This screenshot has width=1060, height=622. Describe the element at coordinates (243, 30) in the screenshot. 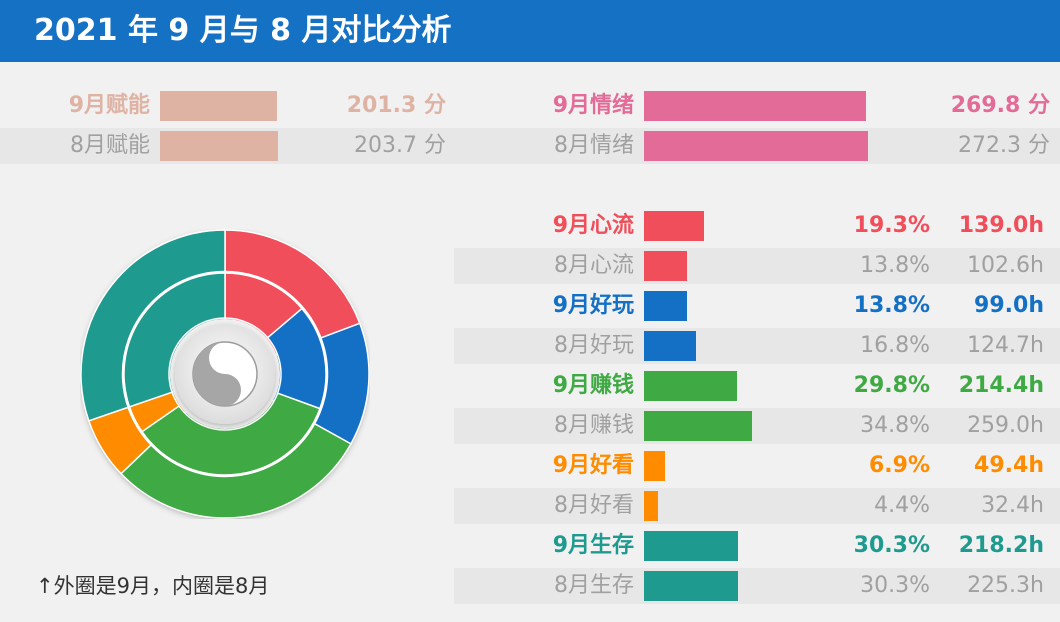

I see `page-title: 2021 年 9 月与 8 月对比分析` at that location.